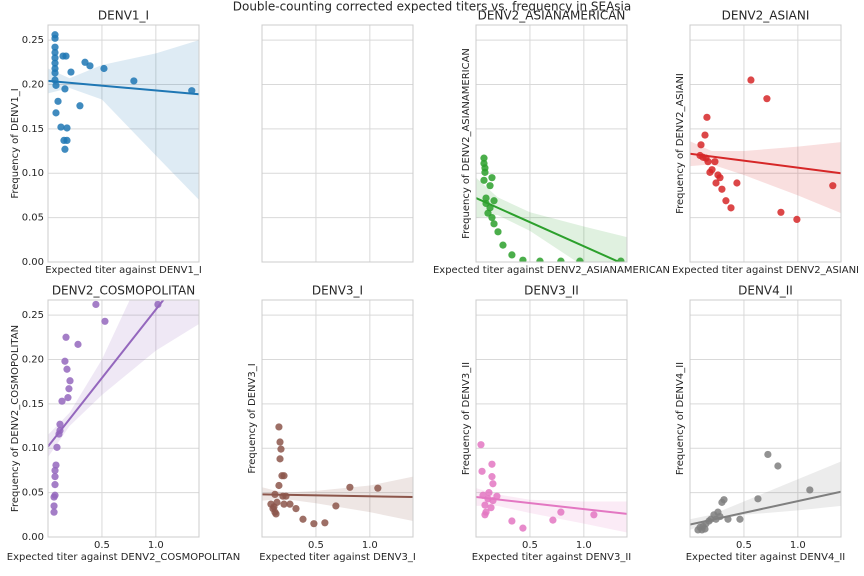 The image size is (864, 576). What do you see at coordinates (337, 557) in the screenshot?
I see `x-axis-label: Expected titer against DENV3_I` at bounding box center [337, 557].